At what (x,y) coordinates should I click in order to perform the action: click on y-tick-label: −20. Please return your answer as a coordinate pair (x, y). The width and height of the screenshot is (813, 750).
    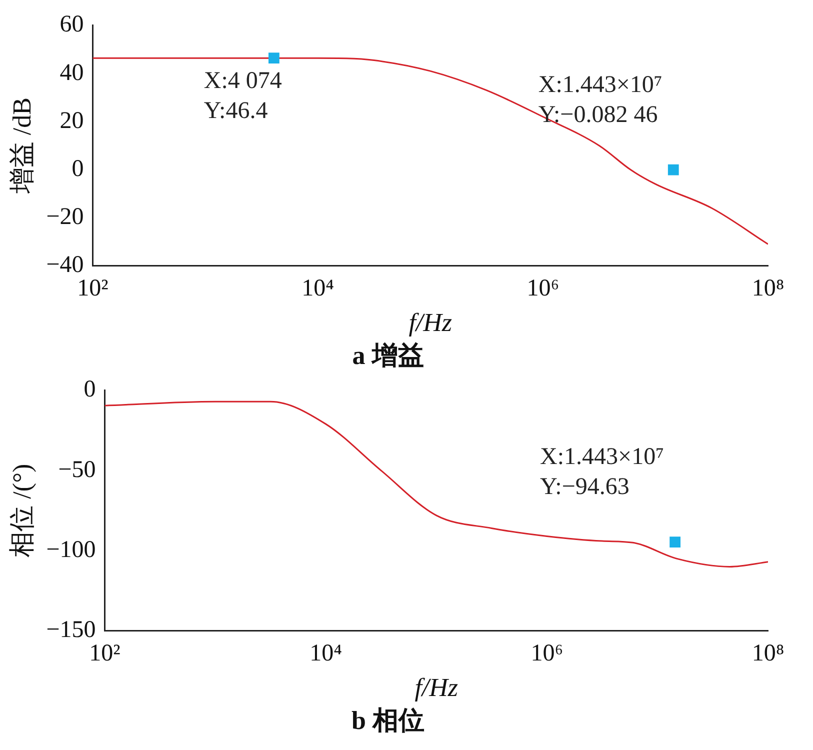
    Looking at the image, I should click on (65, 217).